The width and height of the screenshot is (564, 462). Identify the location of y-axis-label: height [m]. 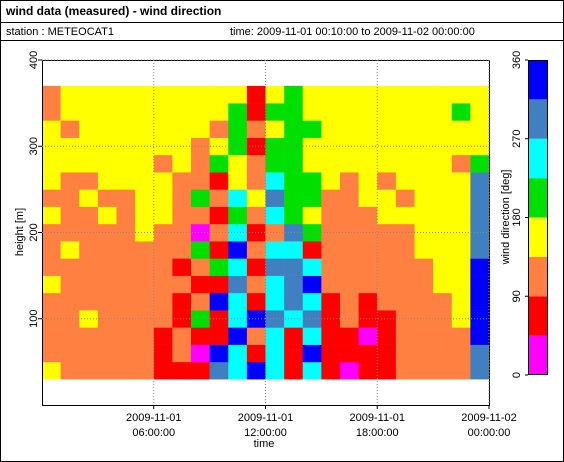
(20, 232).